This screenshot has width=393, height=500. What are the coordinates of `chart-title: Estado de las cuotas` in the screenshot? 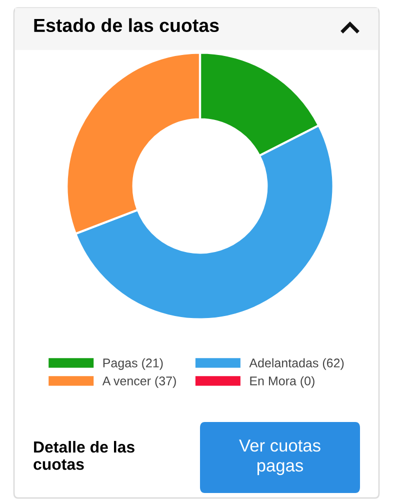 It's located at (126, 25).